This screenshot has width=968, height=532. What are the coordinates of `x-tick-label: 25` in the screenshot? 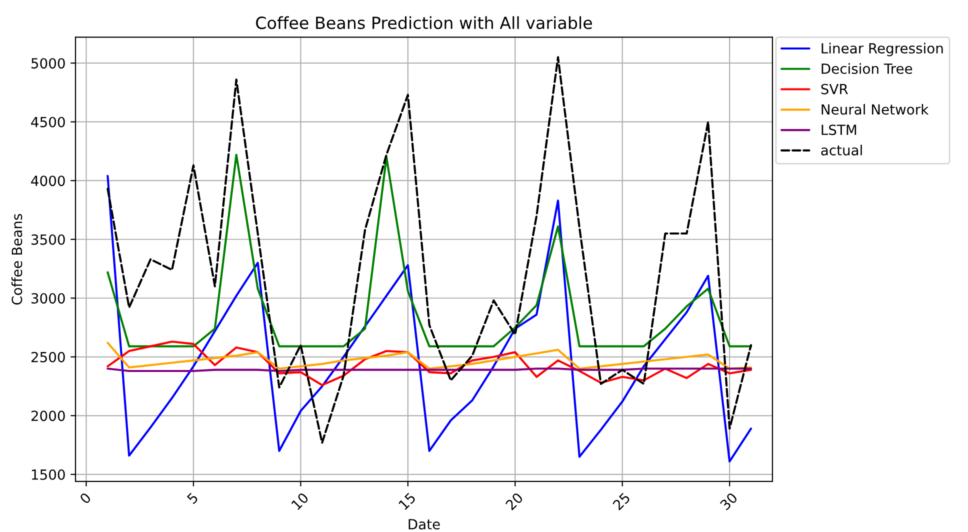 It's located at (621, 501).